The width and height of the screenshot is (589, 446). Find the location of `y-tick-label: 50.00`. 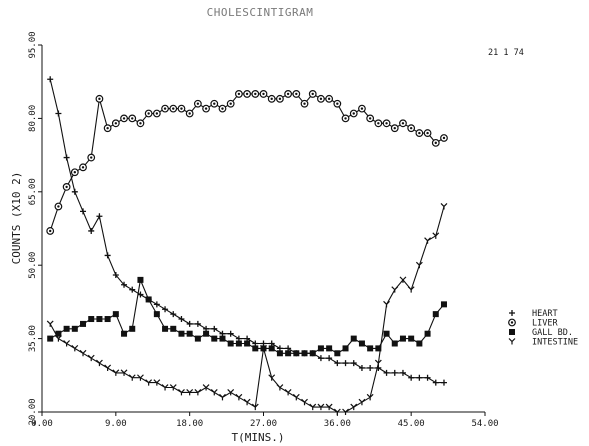

y-tick-label: 50.00 is located at coordinates (33, 265).